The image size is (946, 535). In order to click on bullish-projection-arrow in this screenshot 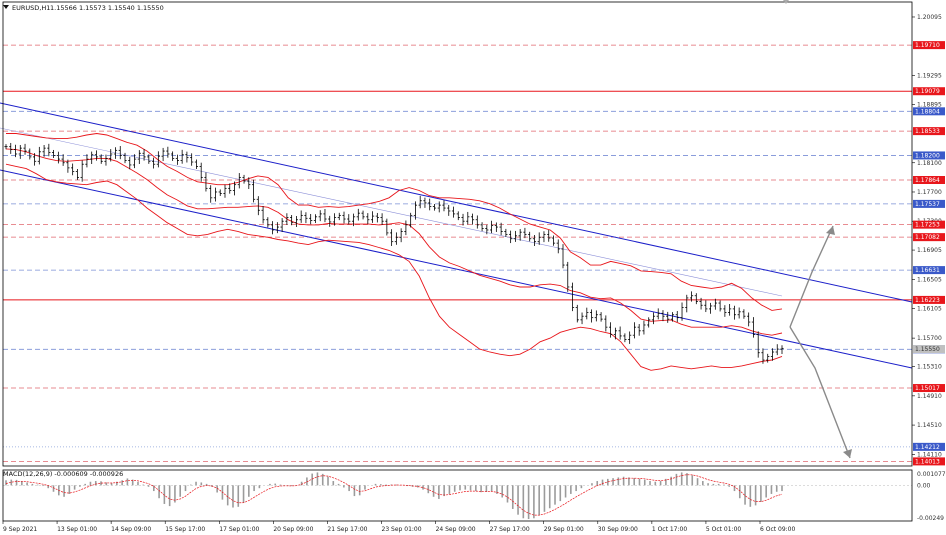, I will do `click(811, 276)`.